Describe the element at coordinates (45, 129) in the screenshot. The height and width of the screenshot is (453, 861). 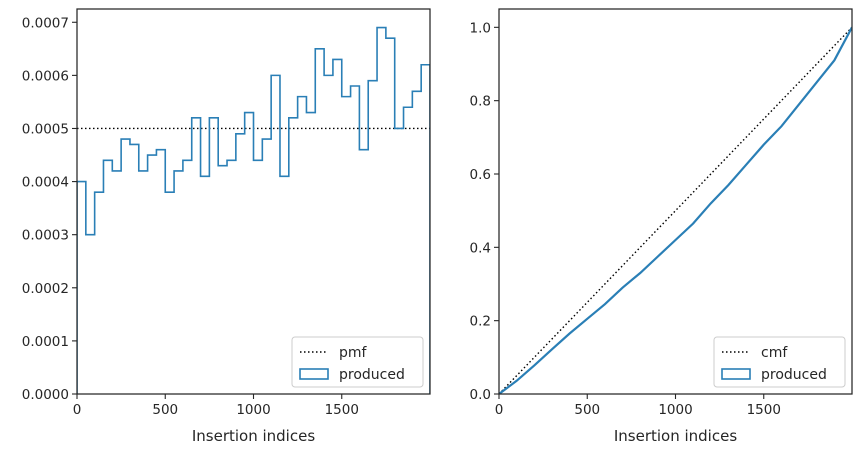
I see `y-tick-label: 0.0005` at that location.